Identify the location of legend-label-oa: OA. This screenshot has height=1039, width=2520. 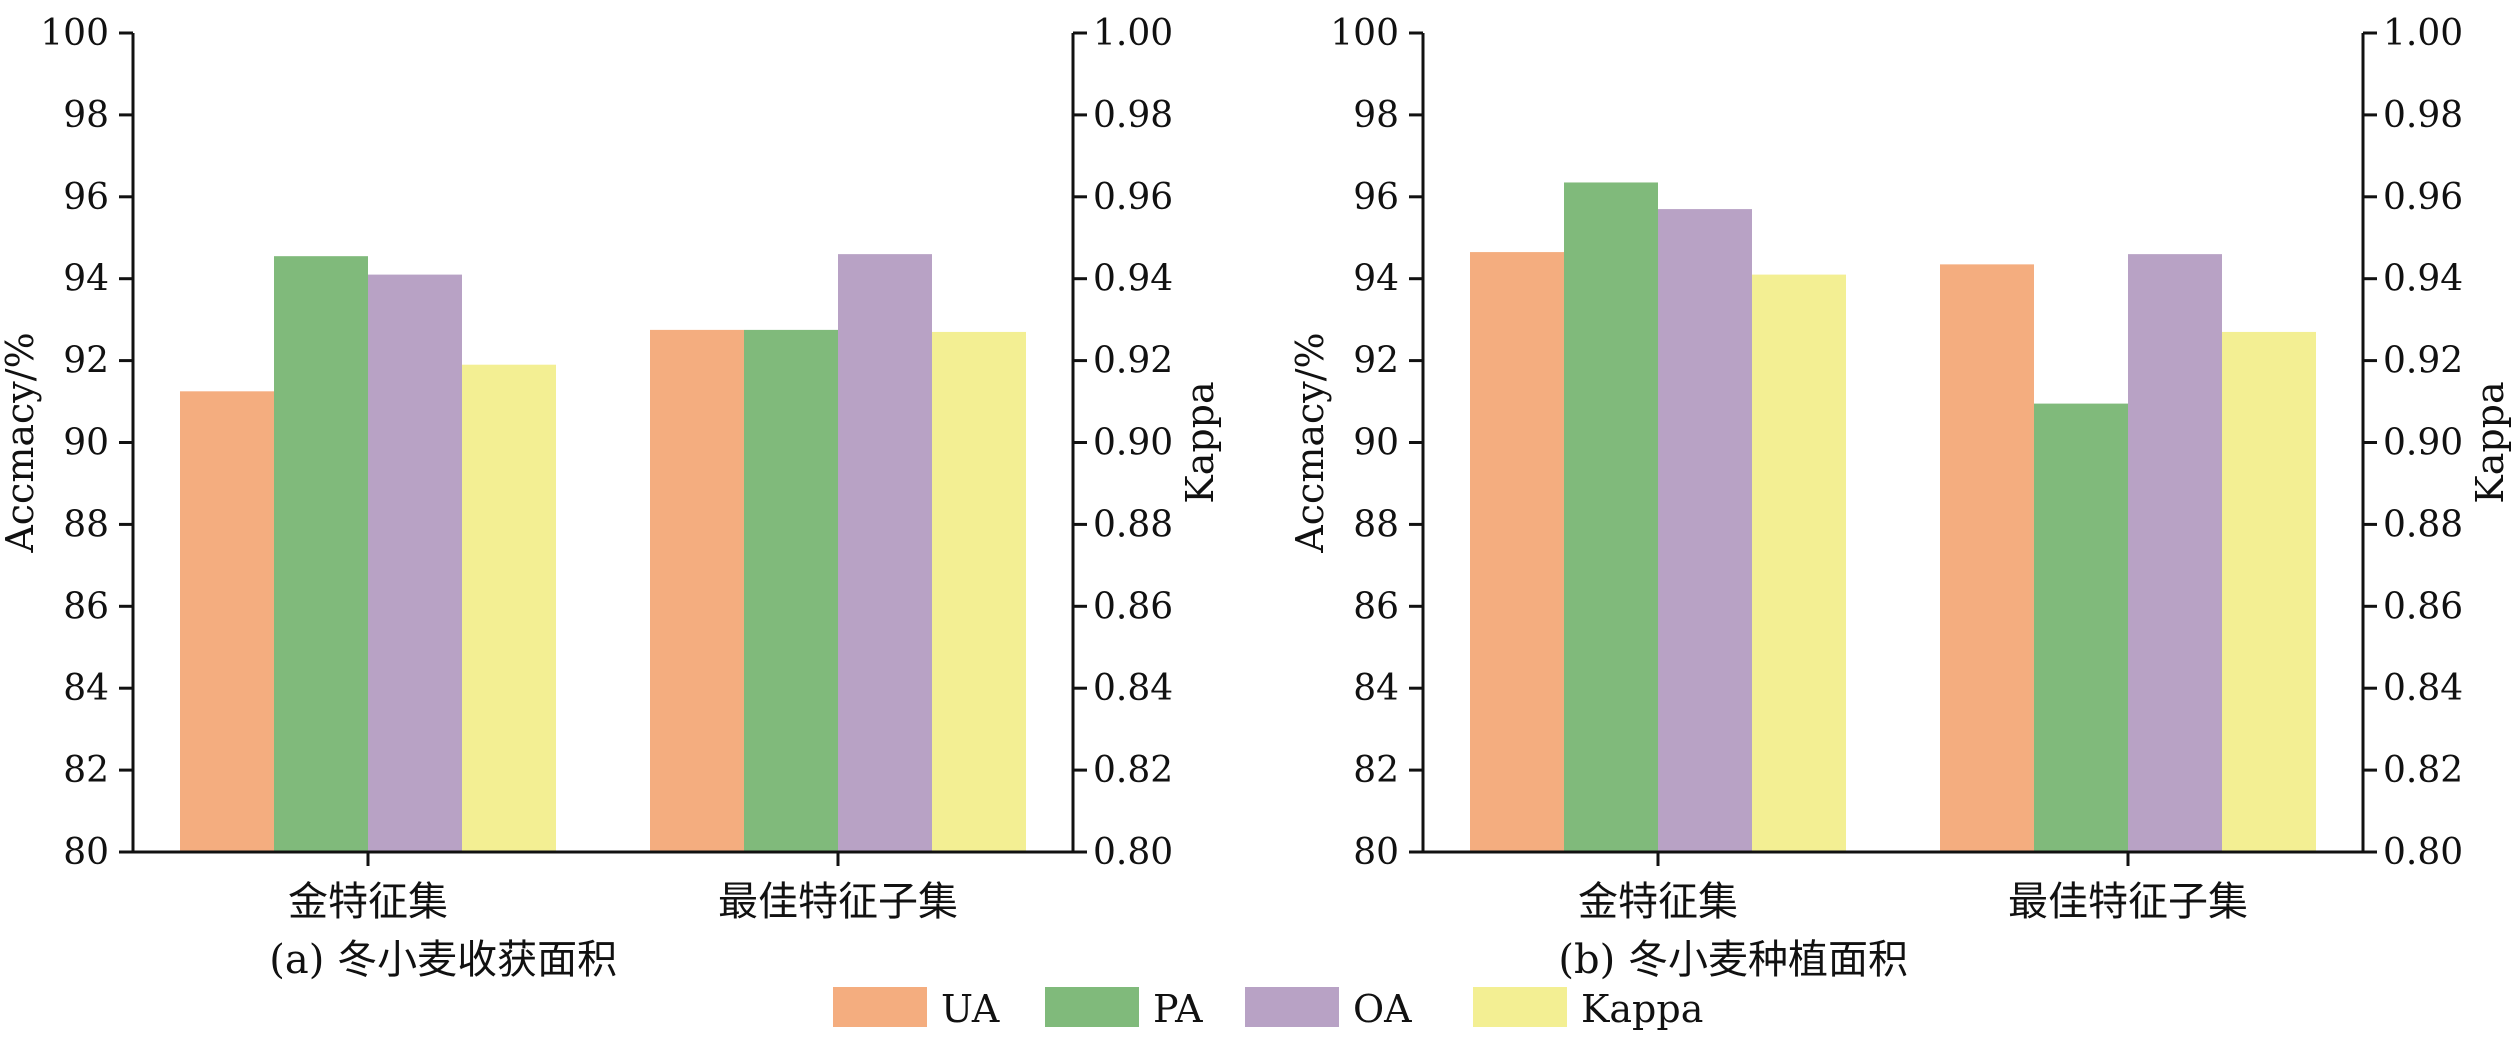
(1382, 1009).